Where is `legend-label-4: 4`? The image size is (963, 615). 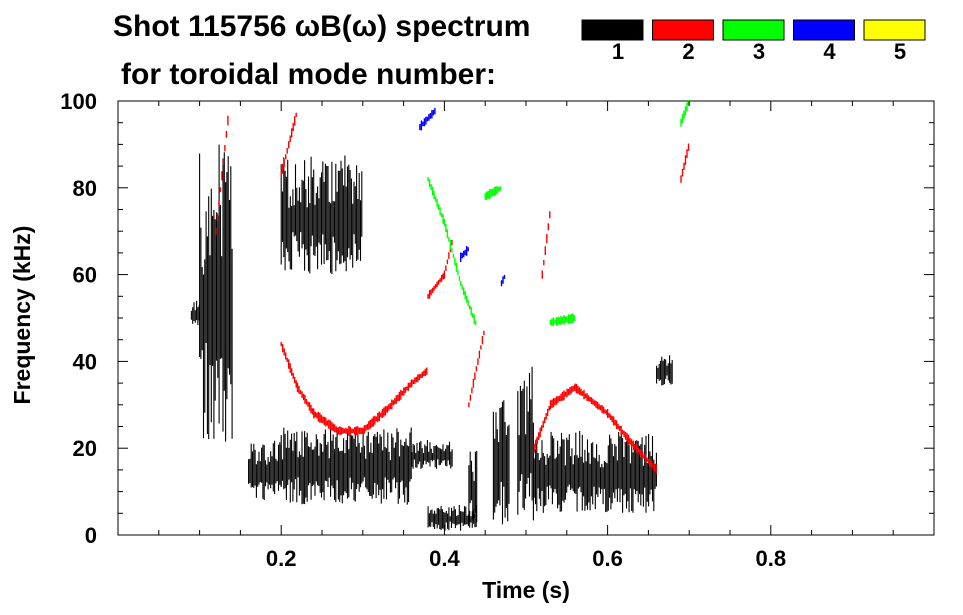
legend-label-4: 4 is located at coordinates (829, 51).